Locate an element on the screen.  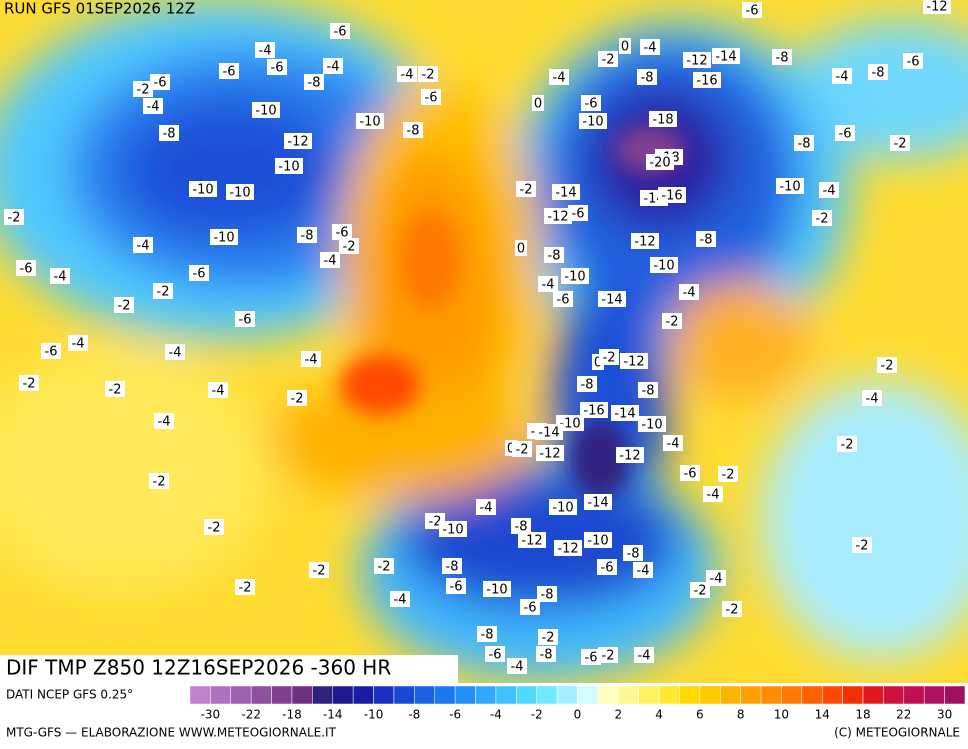
legend-label: 0 is located at coordinates (578, 715).